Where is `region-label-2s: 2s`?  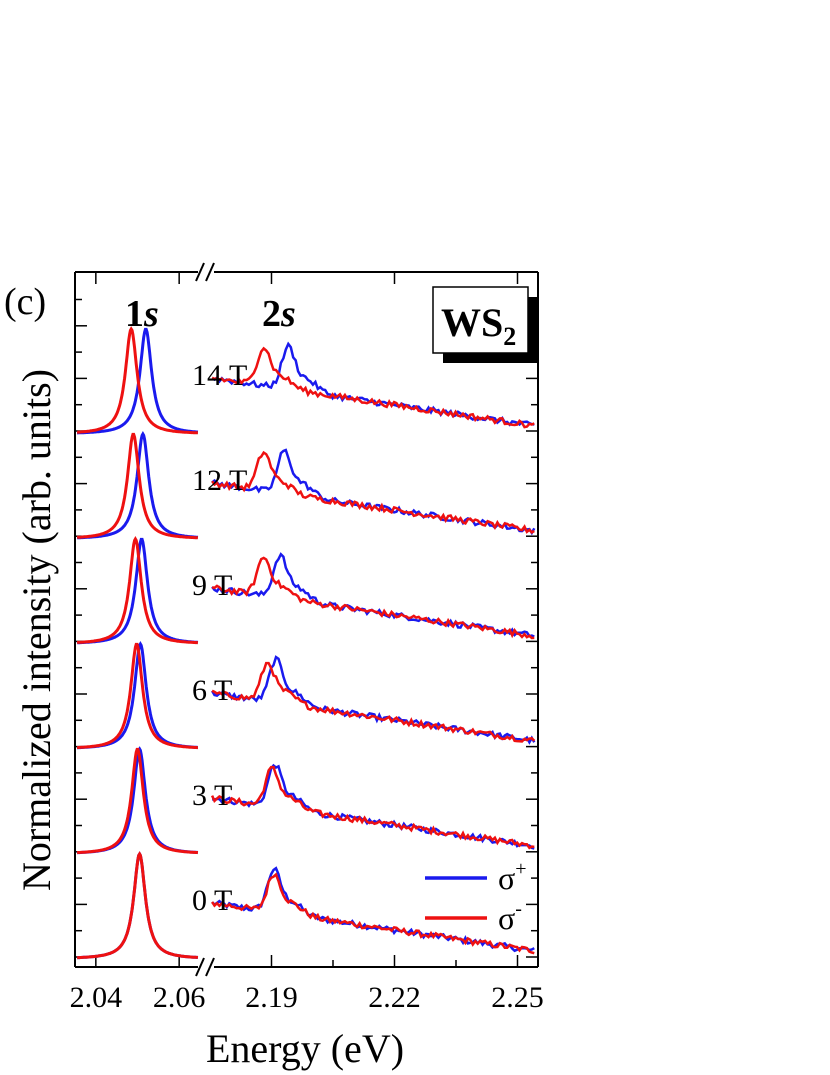 region-label-2s: 2s is located at coordinates (279, 314).